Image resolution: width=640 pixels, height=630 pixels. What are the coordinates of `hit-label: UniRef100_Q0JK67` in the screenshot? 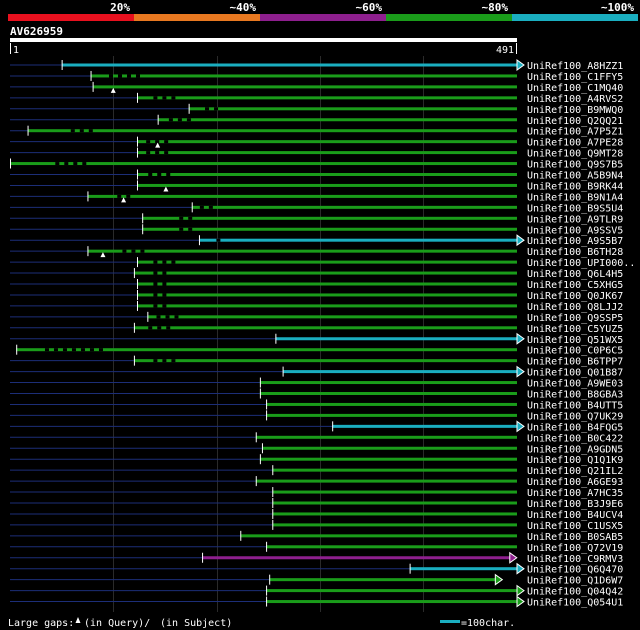 It's located at (575, 296).